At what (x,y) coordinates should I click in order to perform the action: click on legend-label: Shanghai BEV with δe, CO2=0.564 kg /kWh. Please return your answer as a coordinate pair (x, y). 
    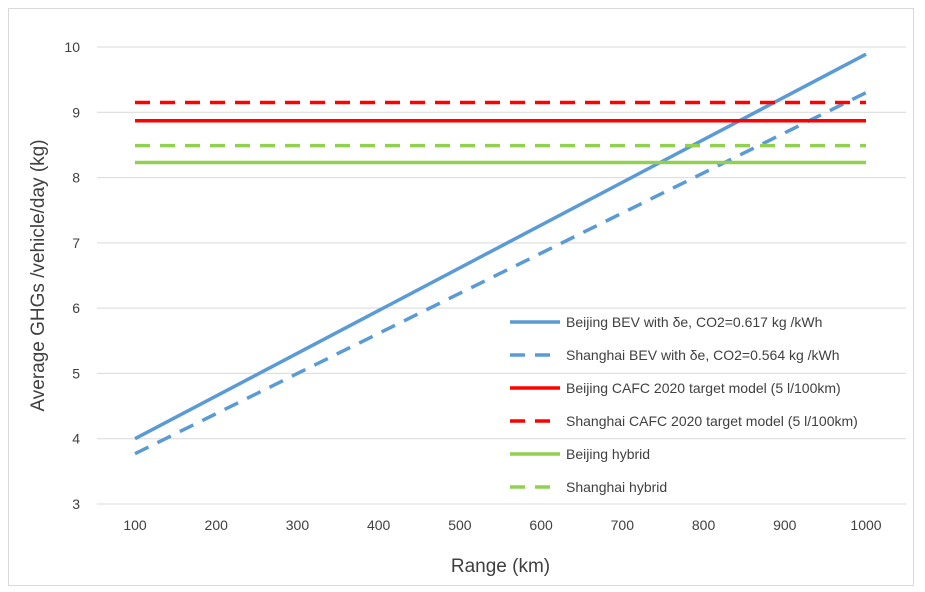
    Looking at the image, I should click on (703, 355).